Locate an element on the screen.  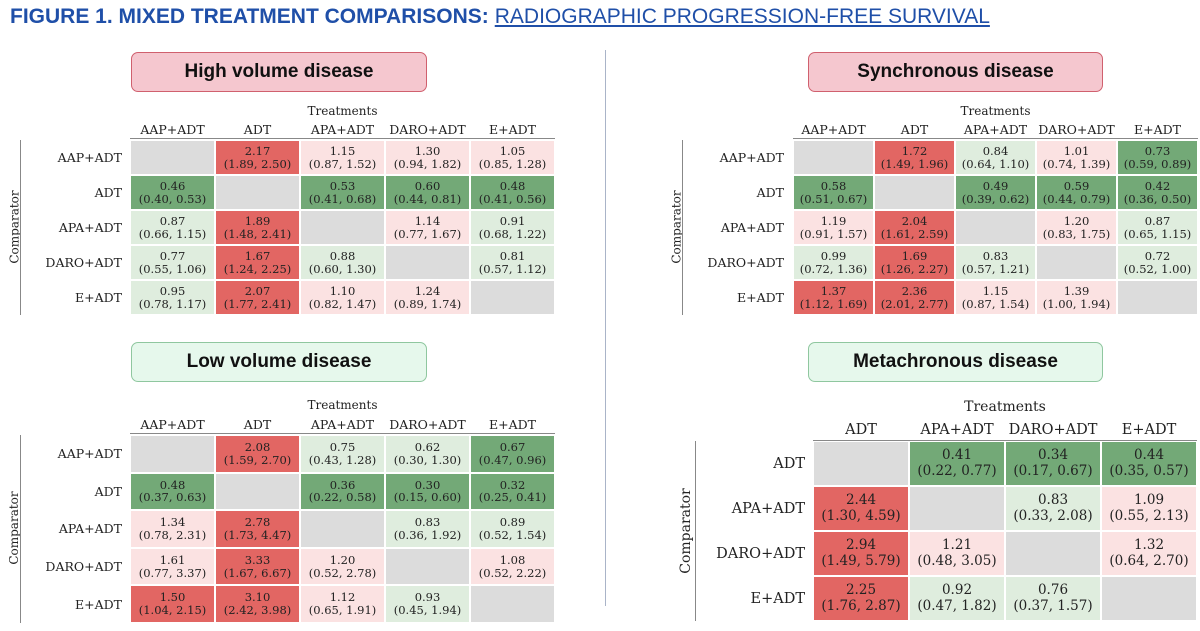
heatmap-cell: 0.48 (0.41, 0.56) is located at coordinates (512, 192).